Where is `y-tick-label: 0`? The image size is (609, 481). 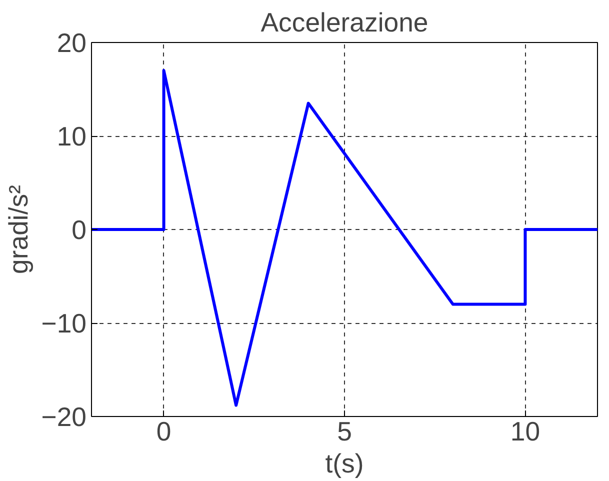
y-tick-label: 0 is located at coordinates (79, 230).